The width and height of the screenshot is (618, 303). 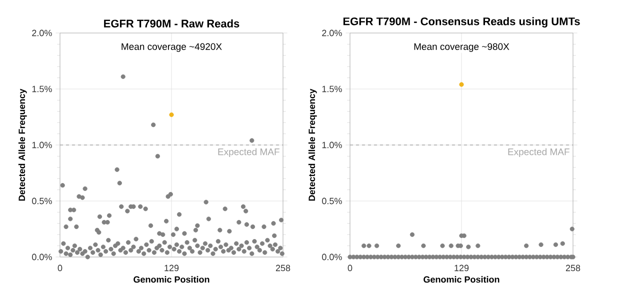 I want to click on annotation: Mean coverage ~980X, so click(x=462, y=47).